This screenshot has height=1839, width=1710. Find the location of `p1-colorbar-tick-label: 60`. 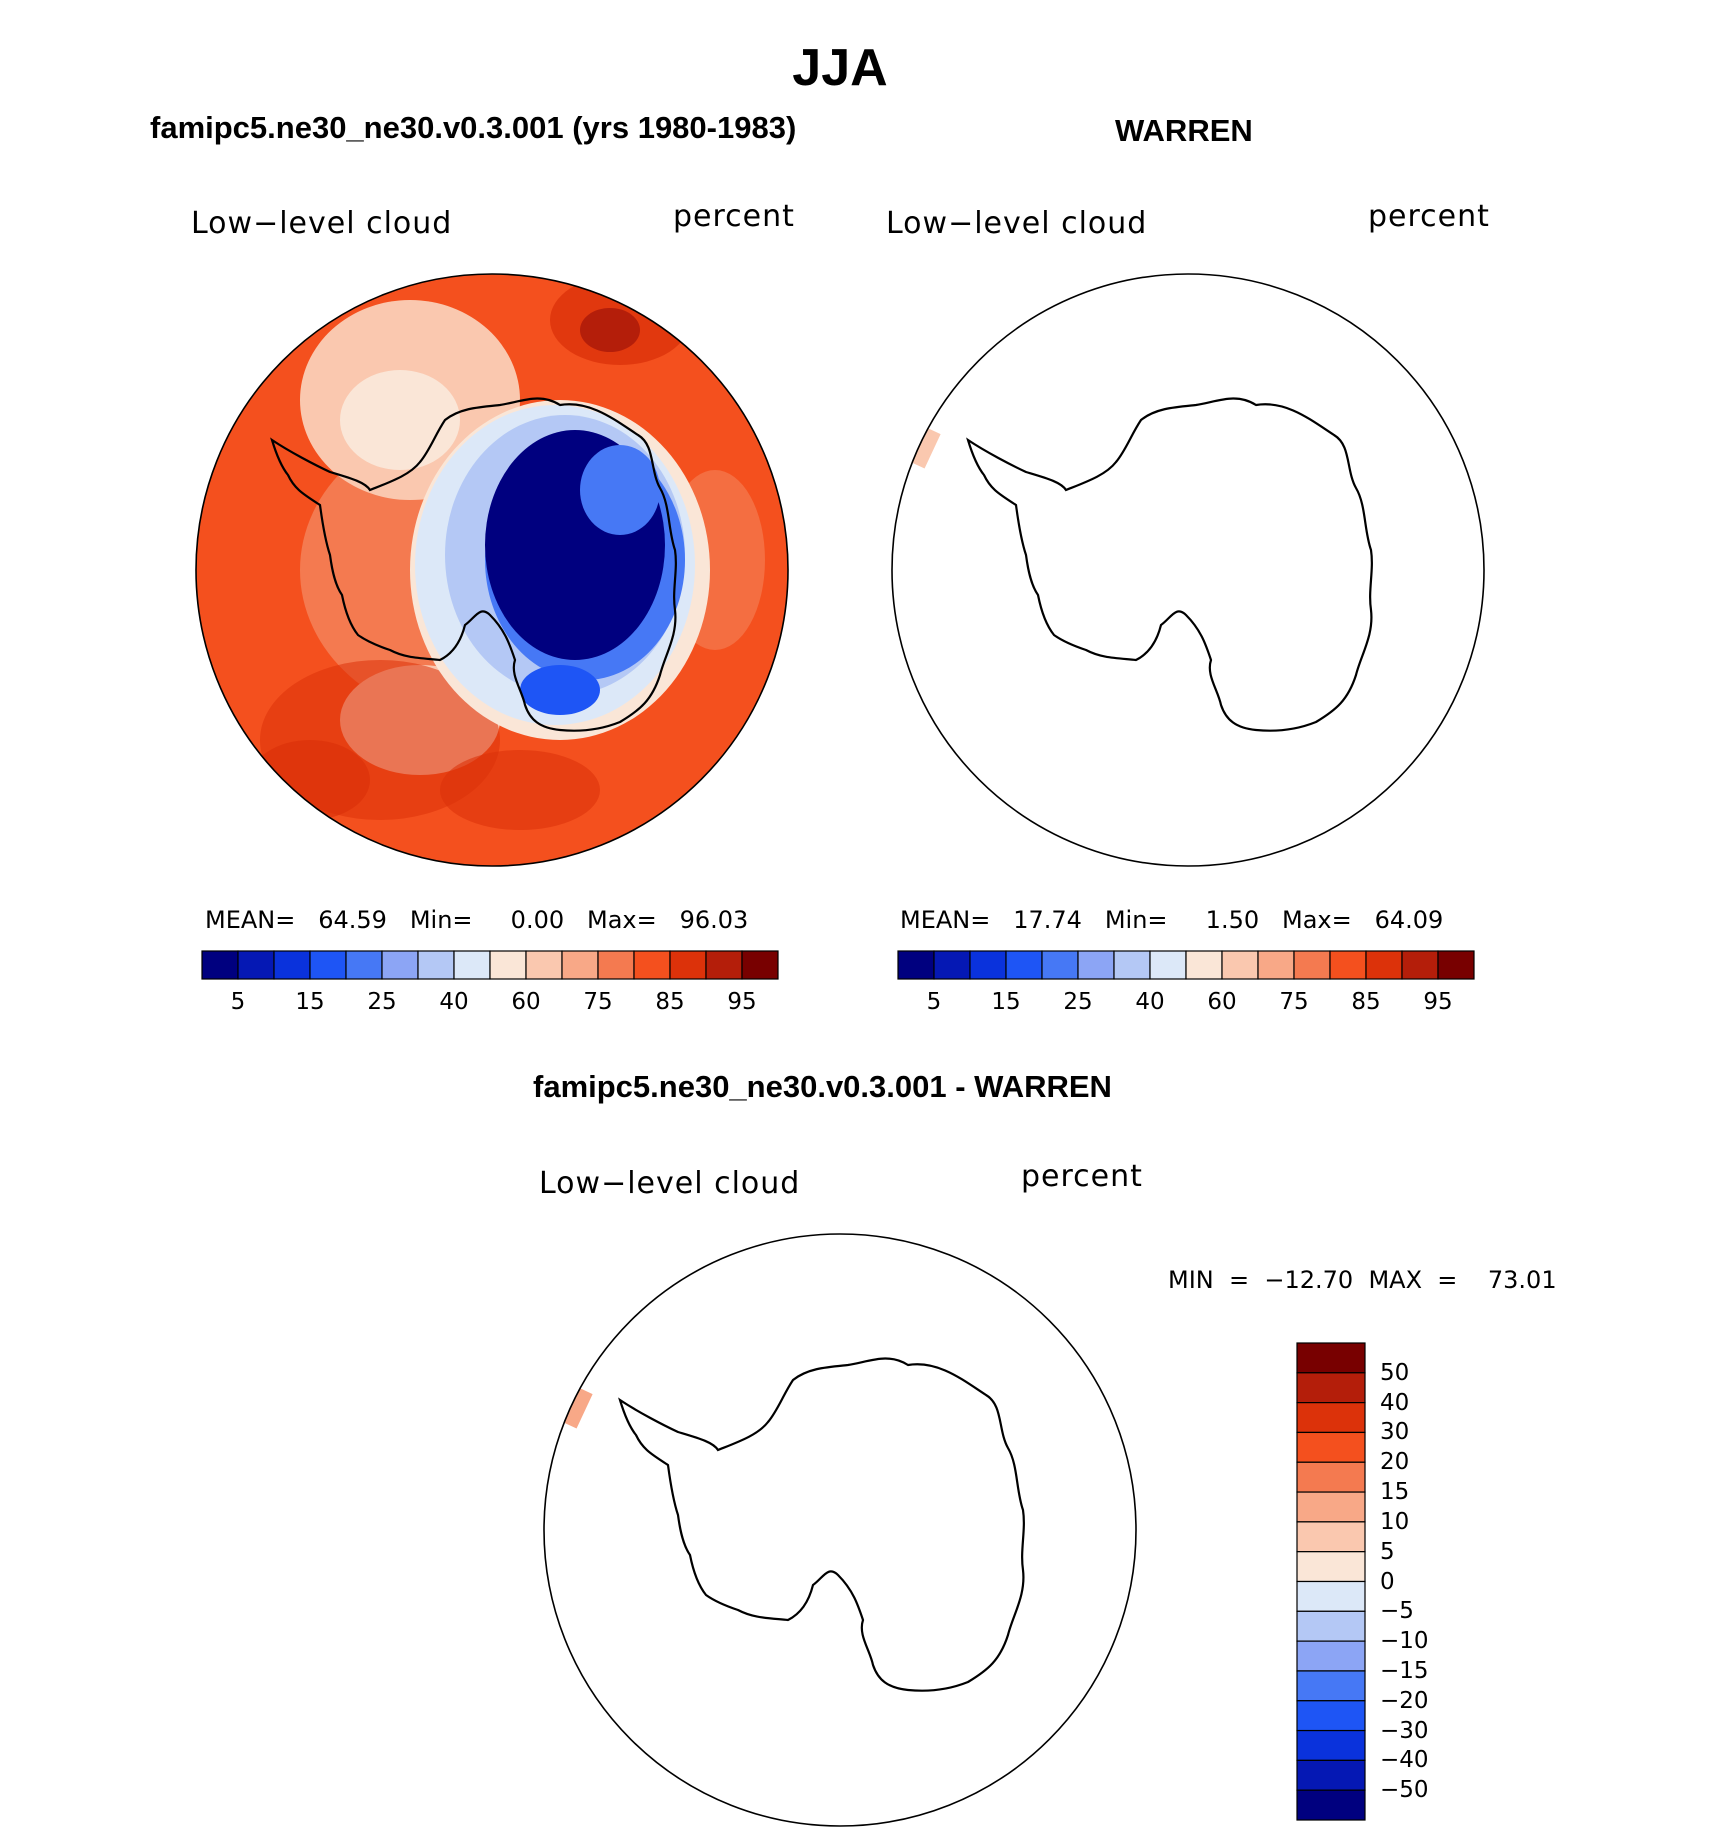

p1-colorbar-tick-label: 60 is located at coordinates (526, 1002).